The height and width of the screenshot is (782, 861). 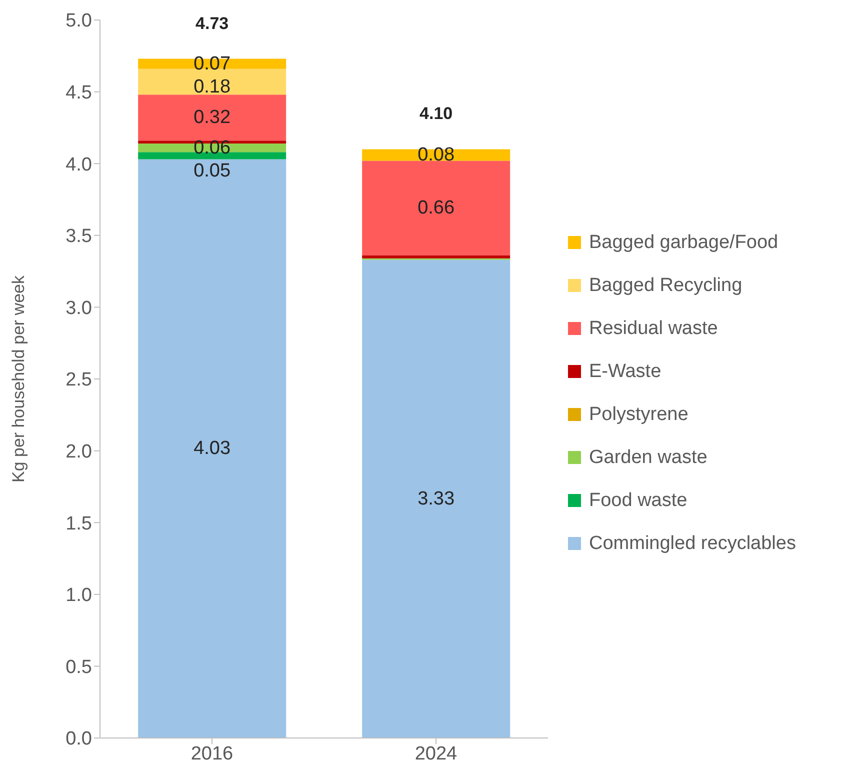 I want to click on legend-label: Bagged Recycling, so click(x=665, y=285).